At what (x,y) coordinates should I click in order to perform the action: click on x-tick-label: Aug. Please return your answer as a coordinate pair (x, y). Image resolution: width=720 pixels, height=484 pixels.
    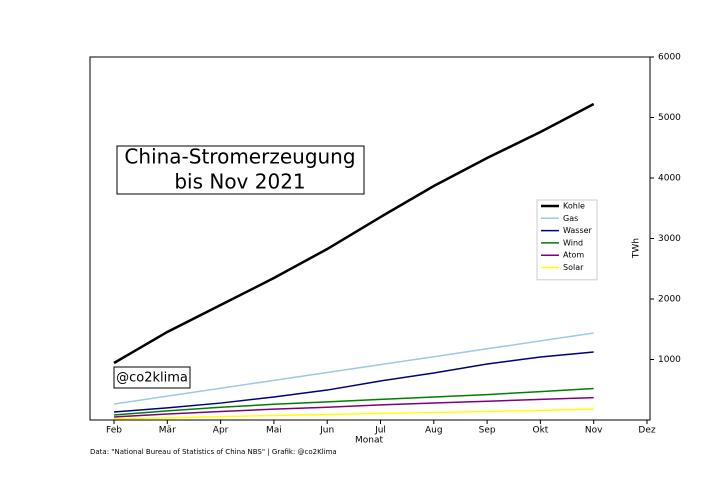
    Looking at the image, I should click on (434, 431).